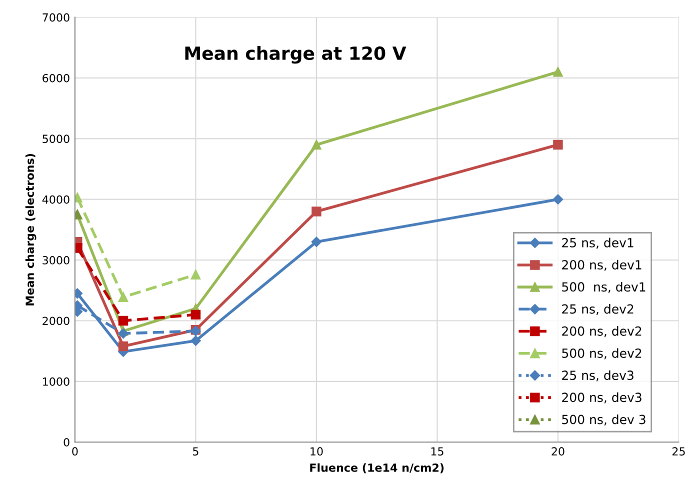 Image resolution: width=694 pixels, height=494 pixels. What do you see at coordinates (30, 230) in the screenshot?
I see `y-axis-title: Mean charge (electrons)` at bounding box center [30, 230].